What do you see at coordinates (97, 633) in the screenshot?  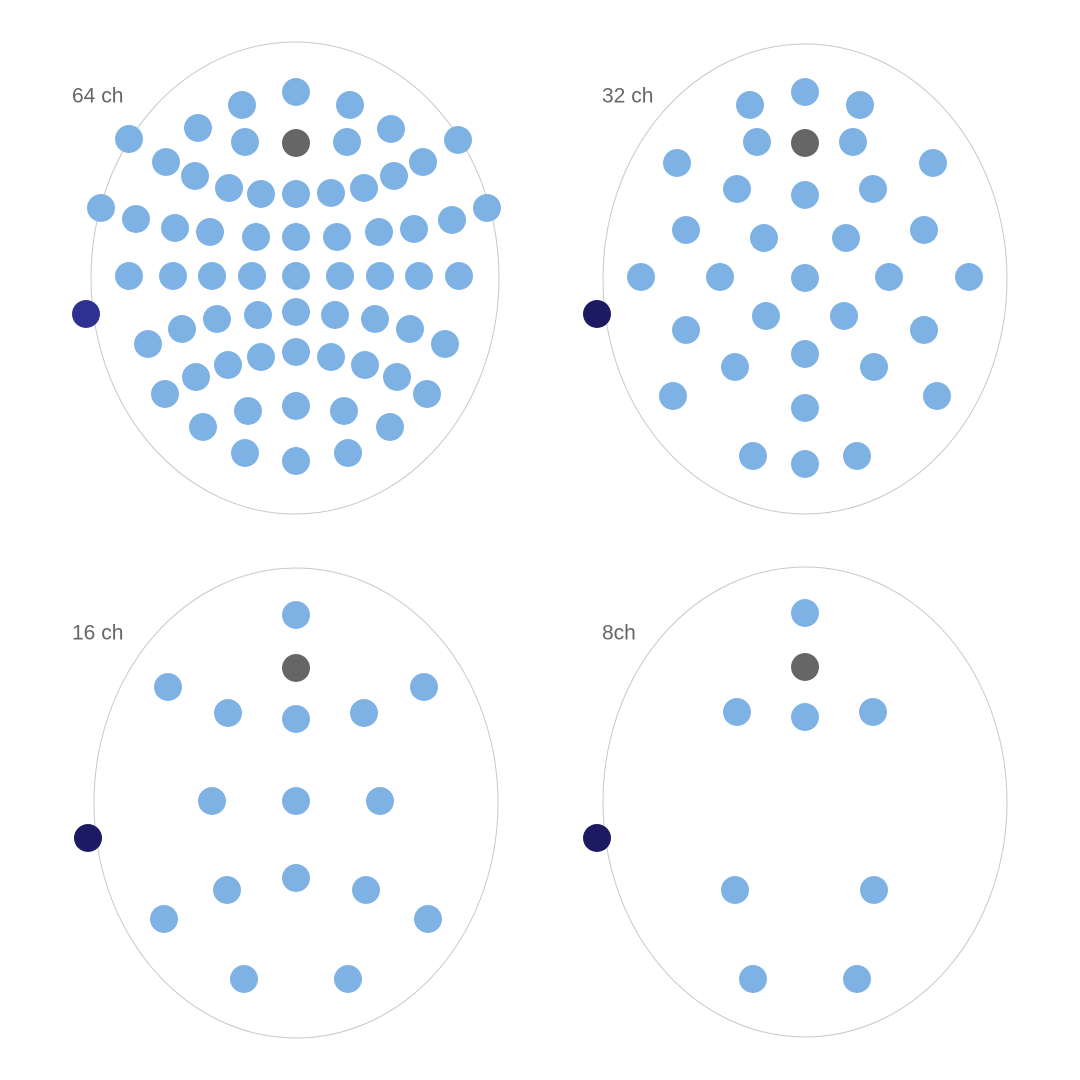 I see `panel-label: 16 ch` at bounding box center [97, 633].